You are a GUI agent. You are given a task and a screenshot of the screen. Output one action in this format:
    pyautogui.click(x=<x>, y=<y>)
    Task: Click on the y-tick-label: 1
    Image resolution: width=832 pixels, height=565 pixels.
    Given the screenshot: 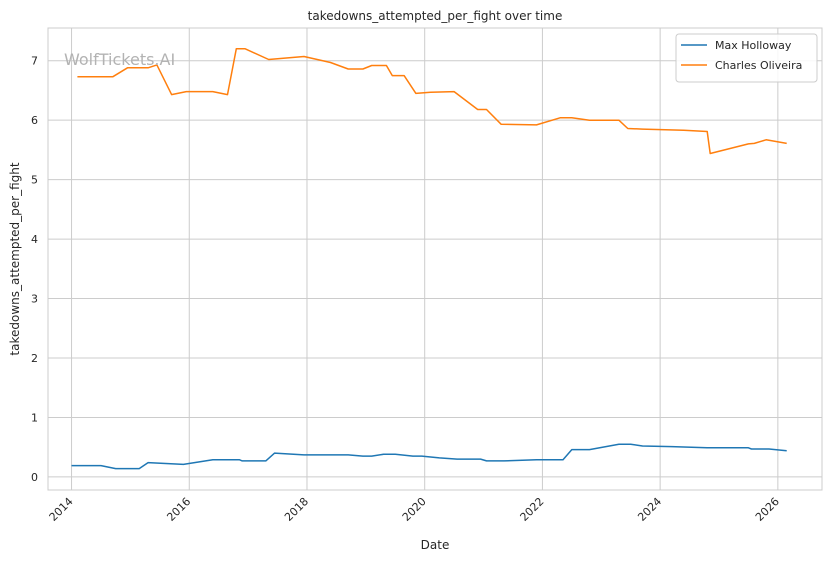 What is the action you would take?
    pyautogui.click(x=34, y=417)
    